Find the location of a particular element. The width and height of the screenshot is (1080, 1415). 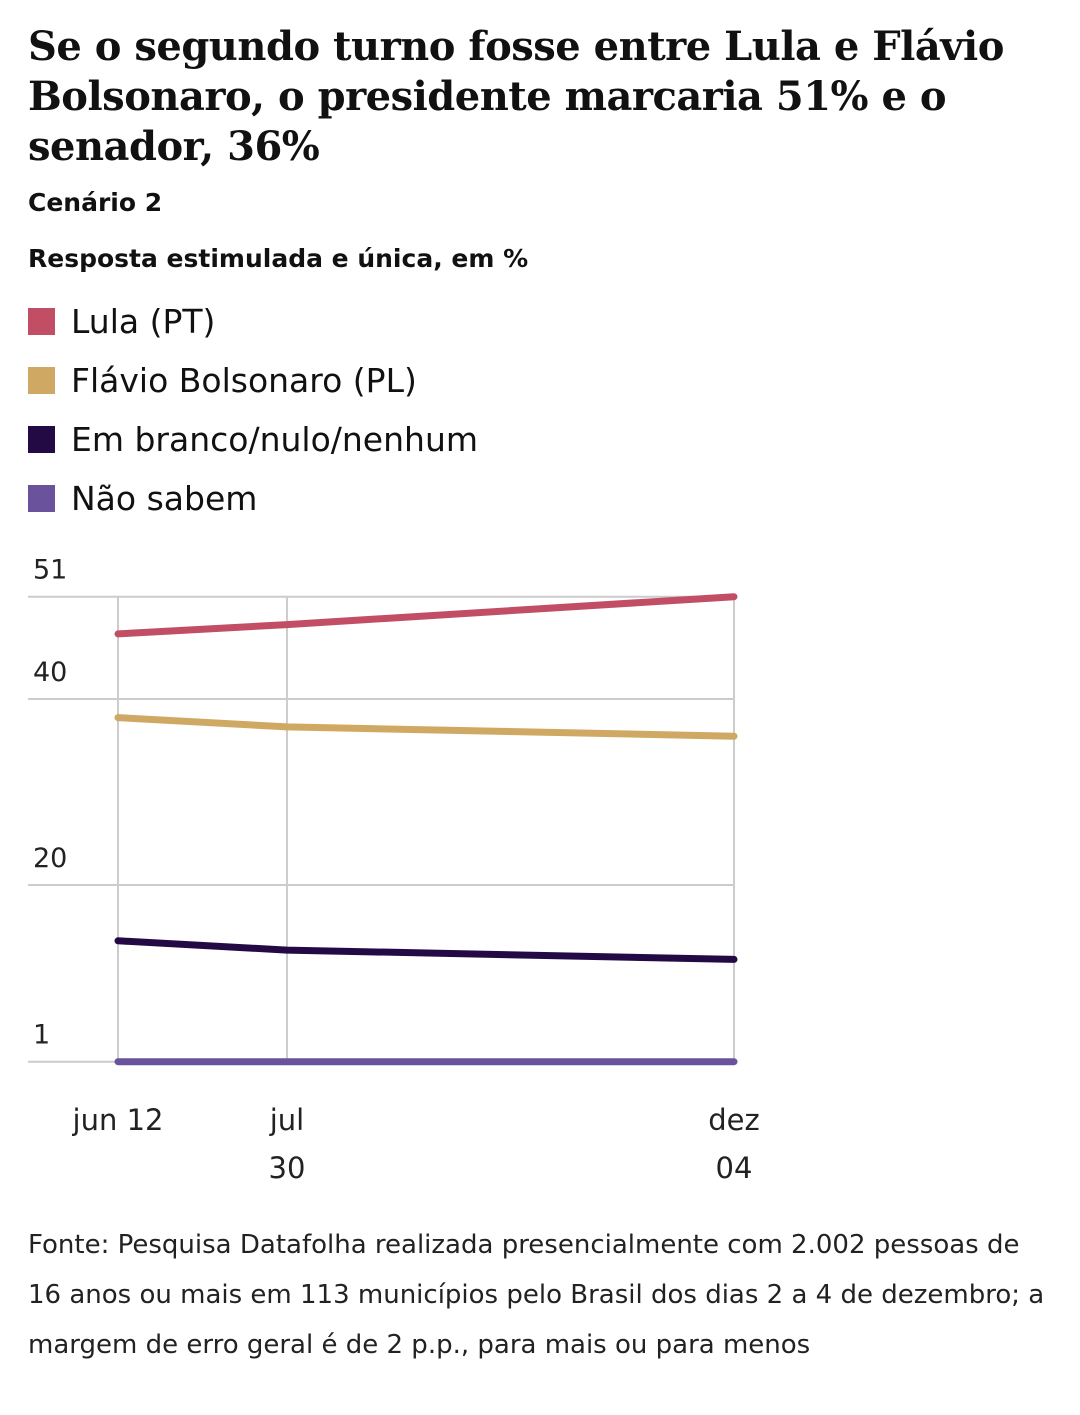

x-tick-label: jul is located at coordinates (287, 1120).